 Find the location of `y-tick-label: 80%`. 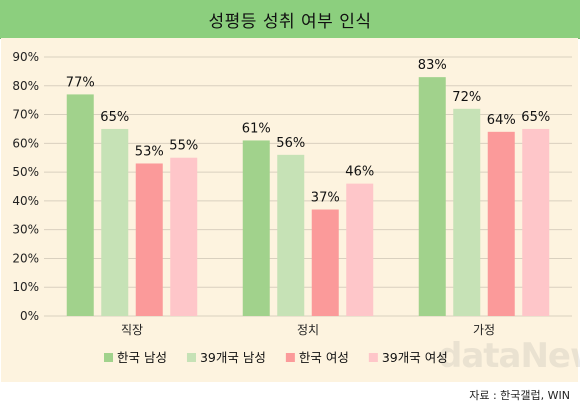

y-tick-label: 80% is located at coordinates (25, 86).